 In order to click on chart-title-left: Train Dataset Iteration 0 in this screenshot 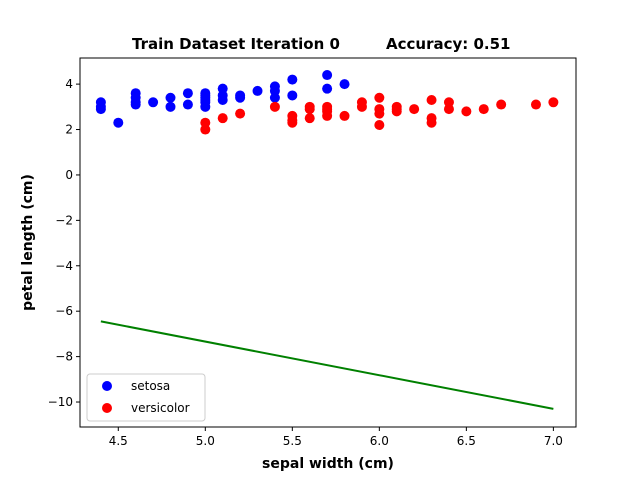, I will do `click(236, 44)`.